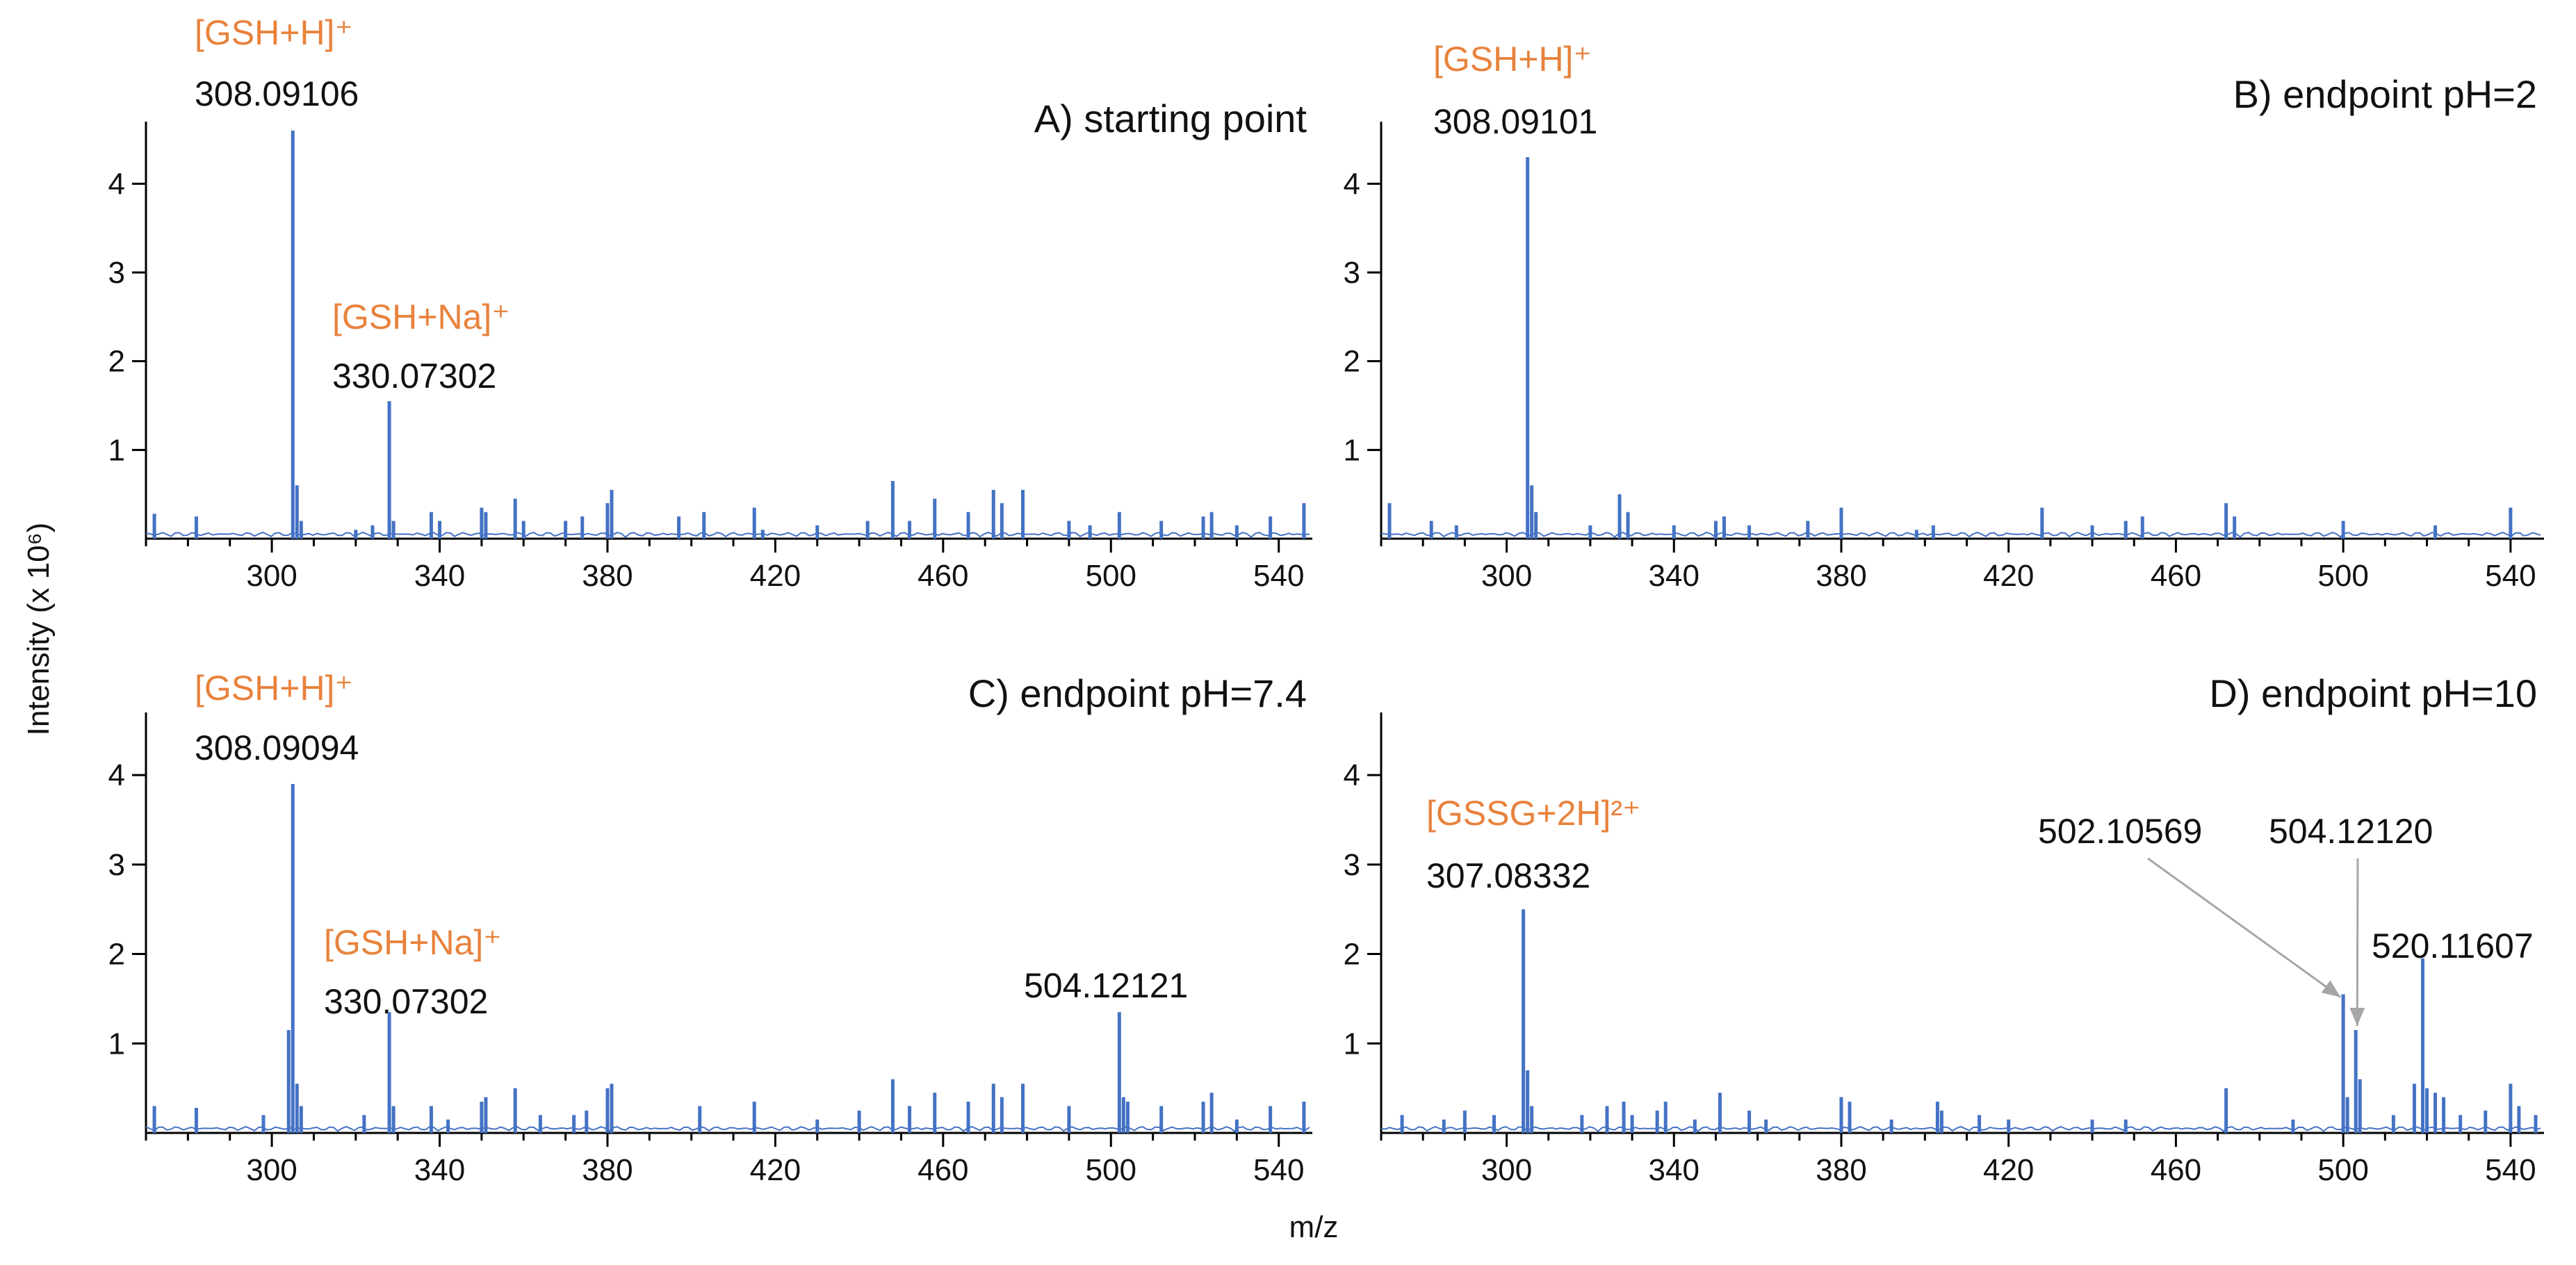  Describe the element at coordinates (2351, 831) in the screenshot. I see `peak-mz-label: 504.12120` at that location.